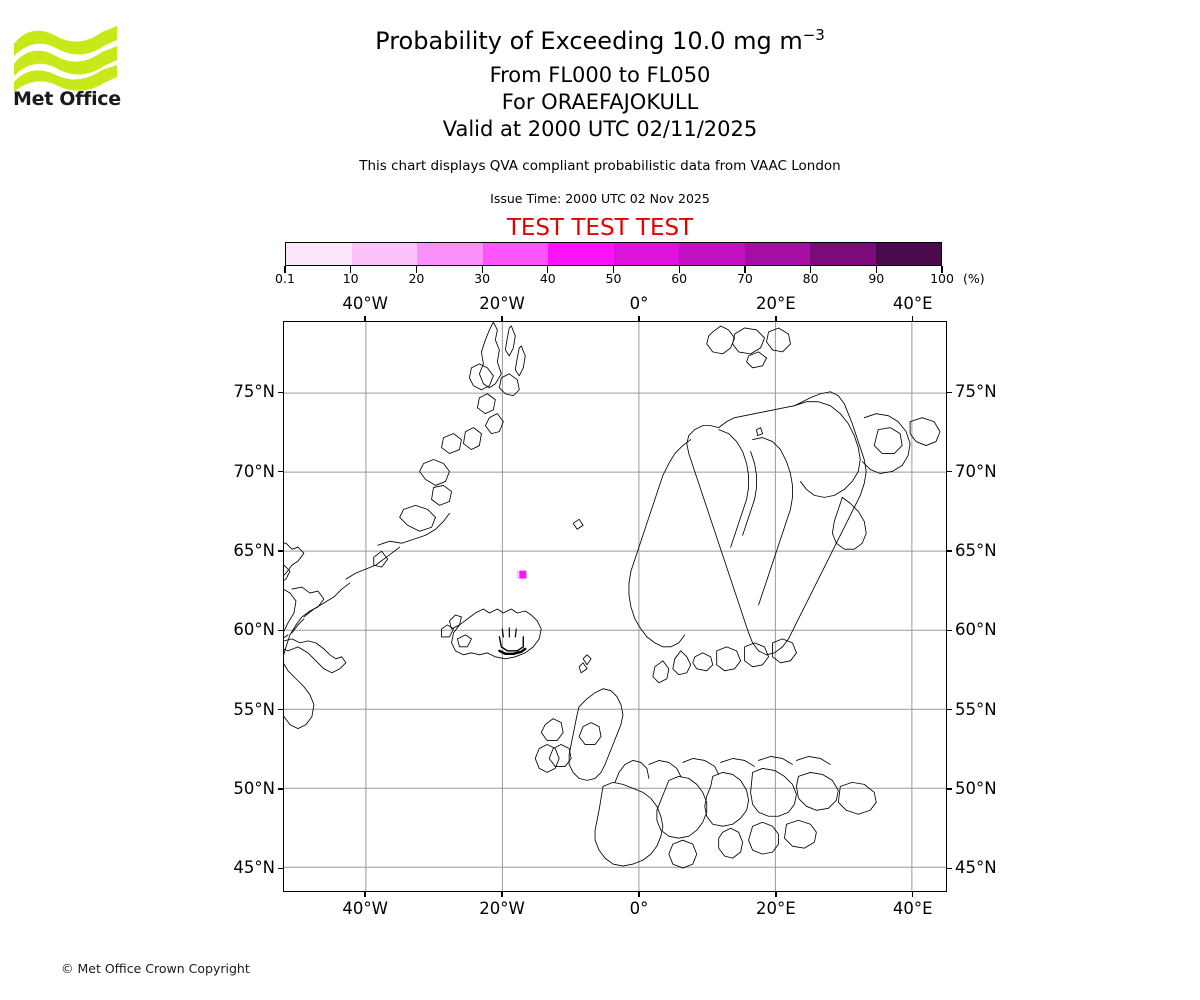 Image resolution: width=1200 pixels, height=1000 pixels. What do you see at coordinates (876, 278) in the screenshot?
I see `colorbar-label-90: 90` at bounding box center [876, 278].